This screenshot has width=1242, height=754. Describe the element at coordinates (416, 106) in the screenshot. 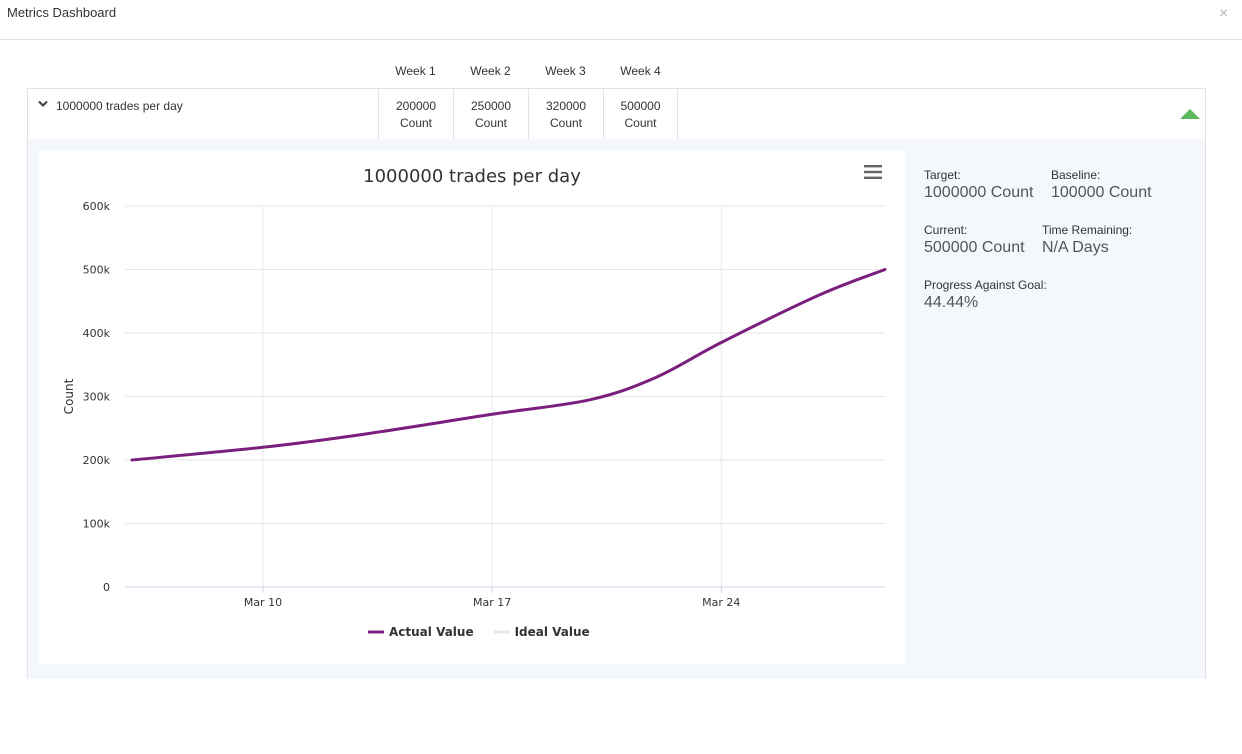

I see `week-1-value: 200000` at that location.